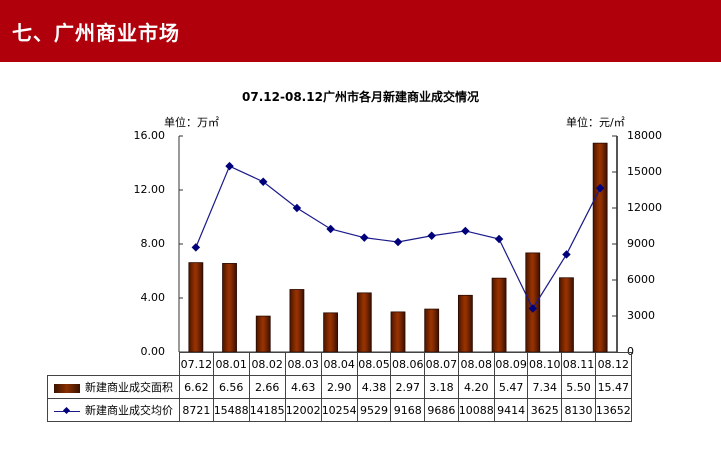  What do you see at coordinates (441, 364) in the screenshot?
I see `category-cell: 08.07` at bounding box center [441, 364].